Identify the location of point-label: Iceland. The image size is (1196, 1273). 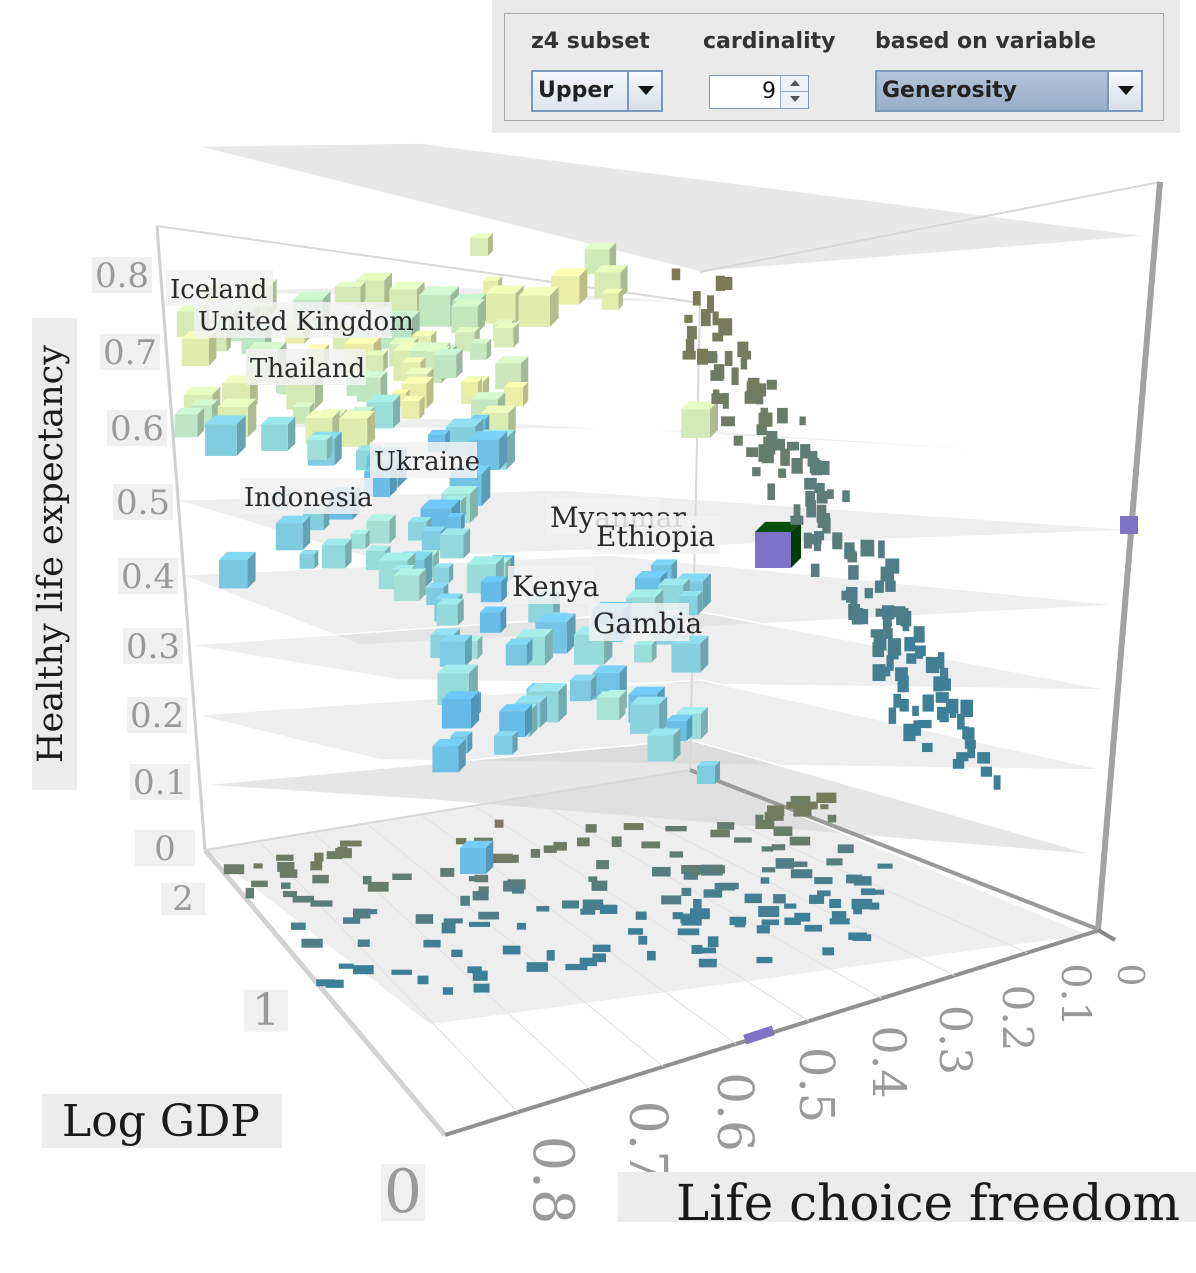
(219, 288).